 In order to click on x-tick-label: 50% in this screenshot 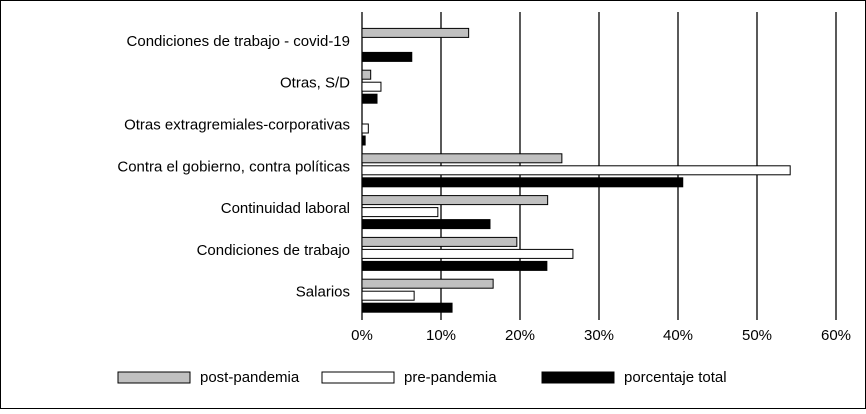, I will do `click(757, 335)`.